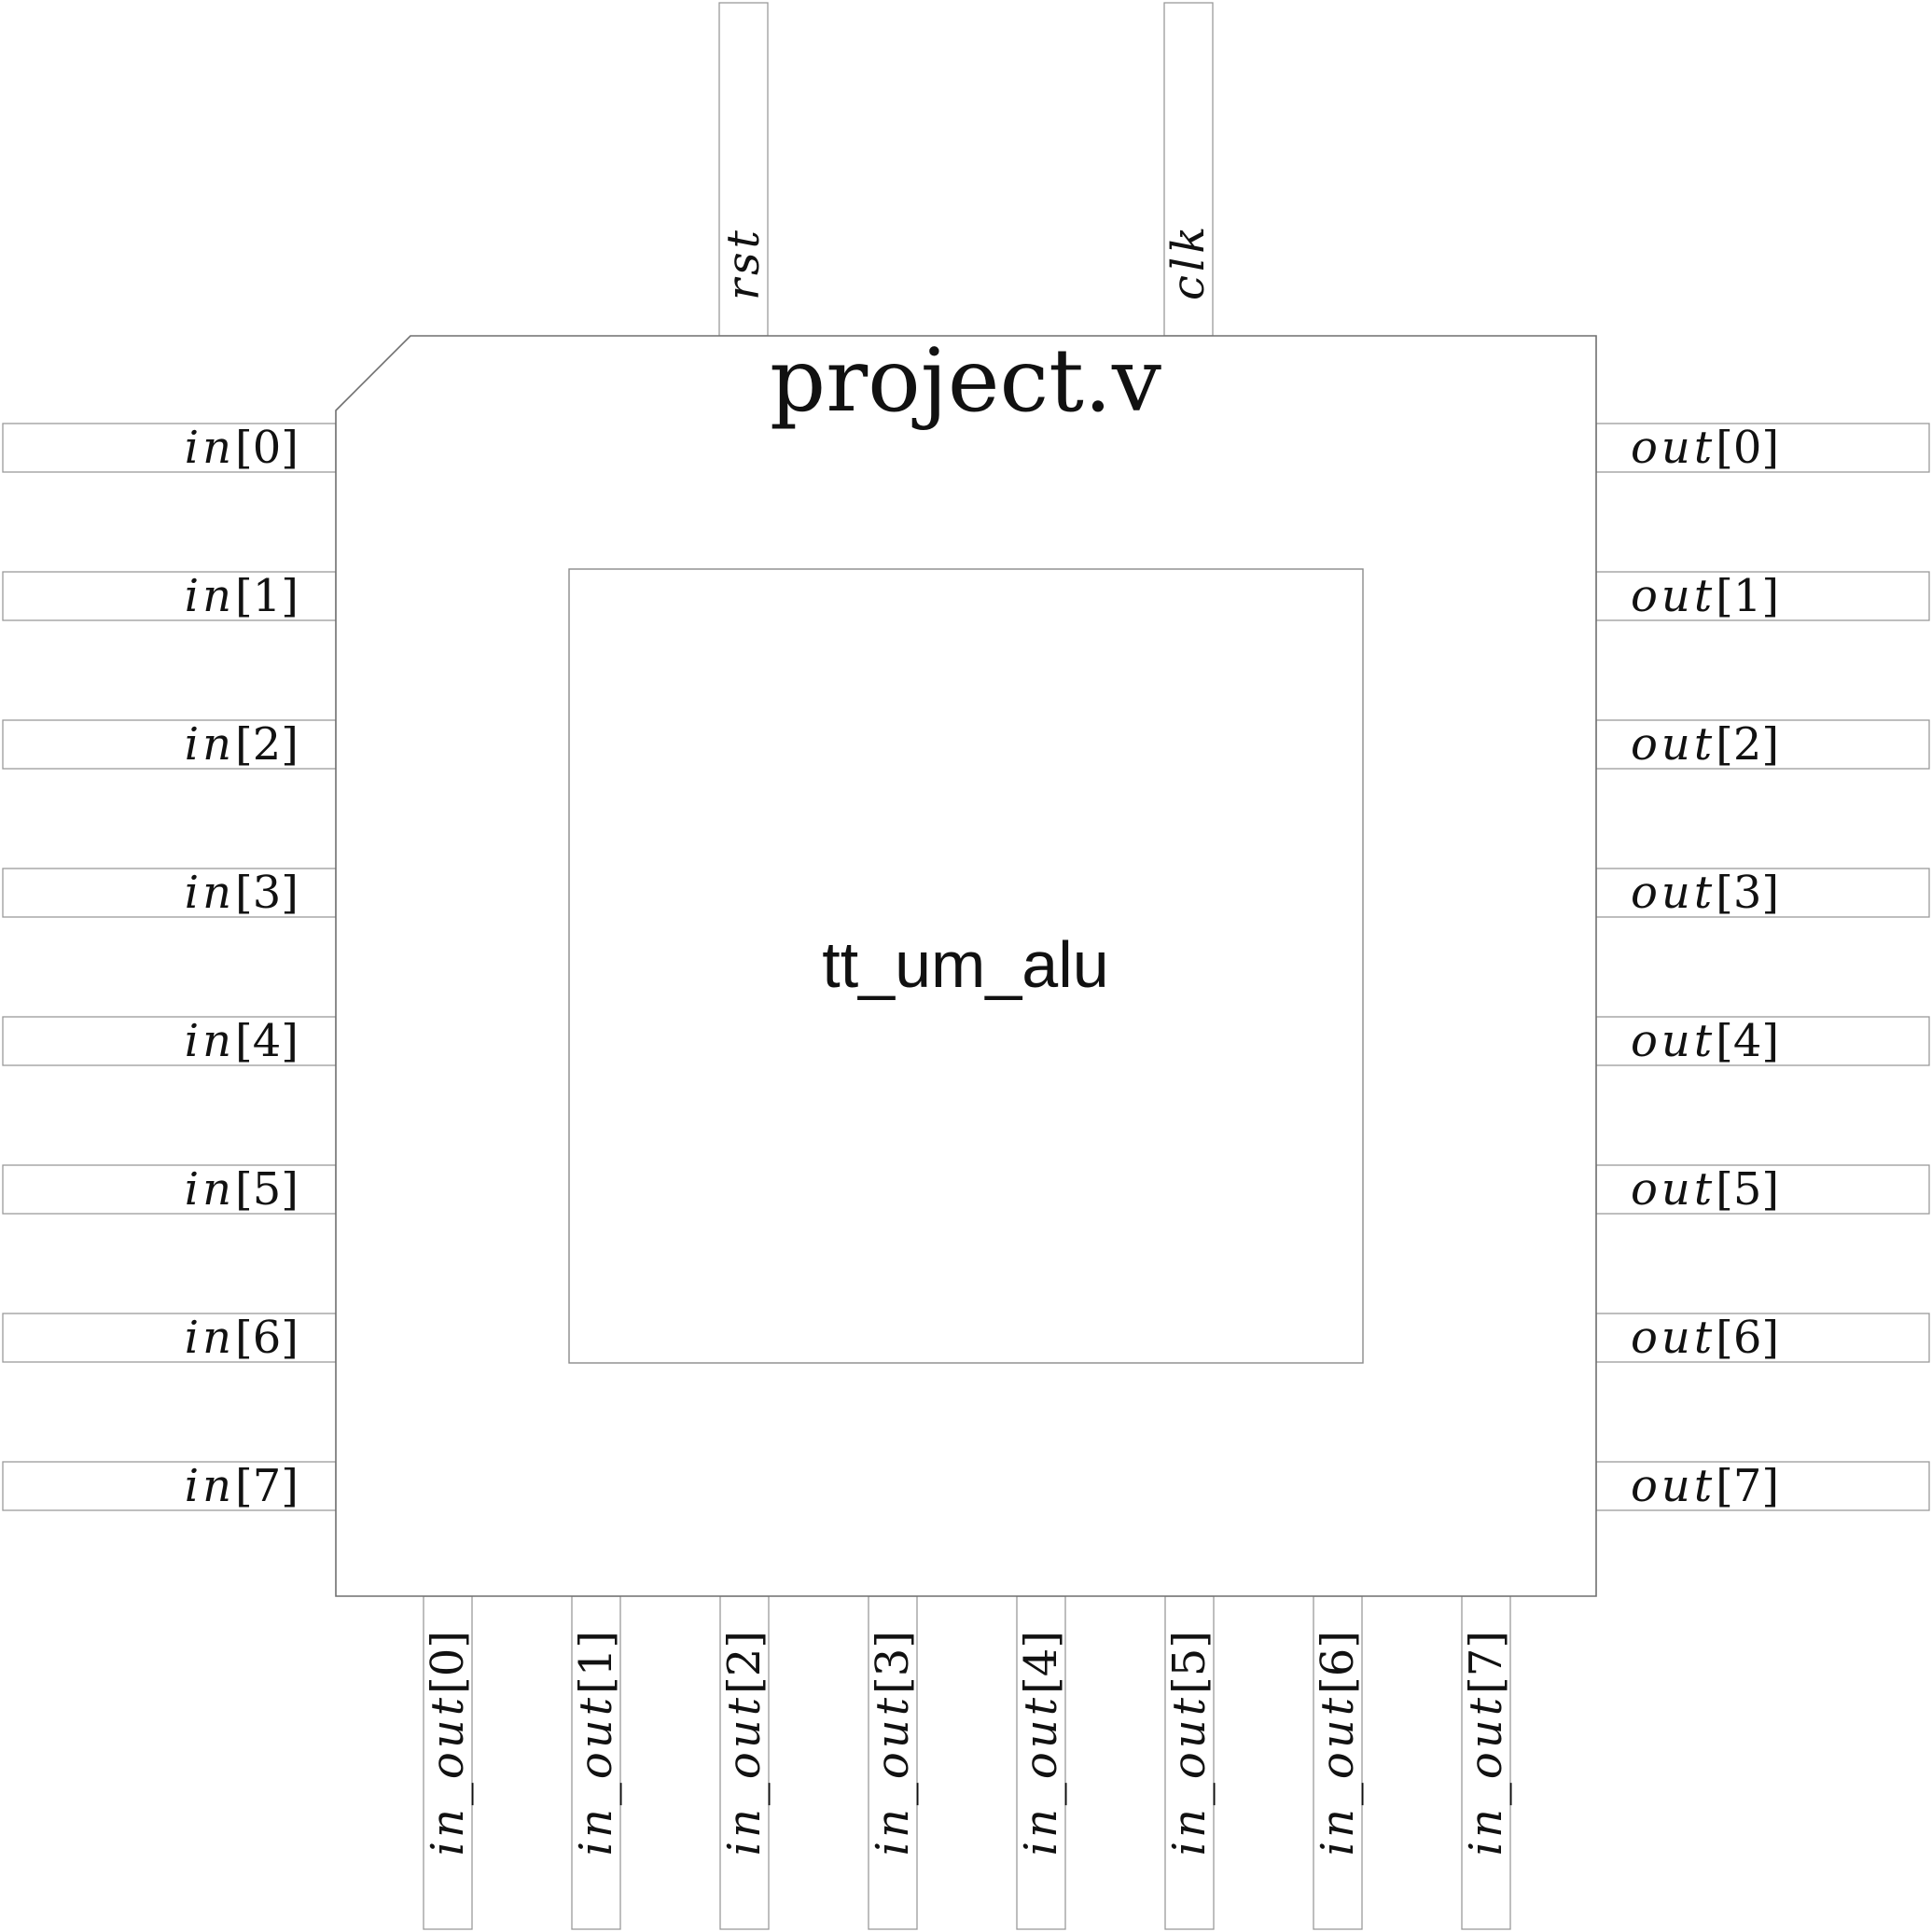 The height and width of the screenshot is (1932, 1932). Describe the element at coordinates (169, 1041) in the screenshot. I see `pin-in-4: in[4]` at that location.